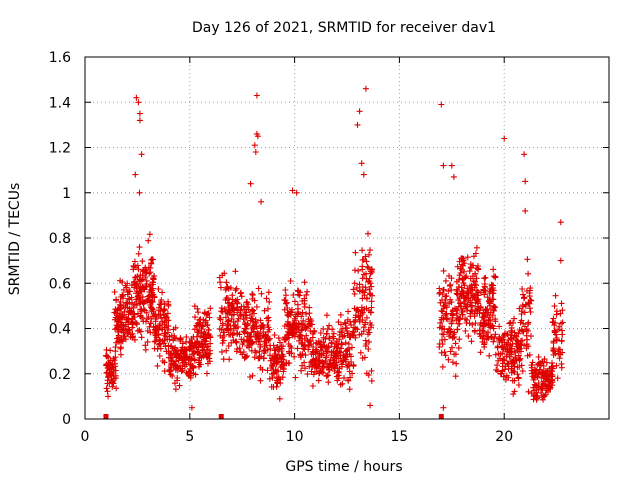 The image size is (640, 480). Describe the element at coordinates (66, 420) in the screenshot. I see `y-tick-label: 0` at that location.